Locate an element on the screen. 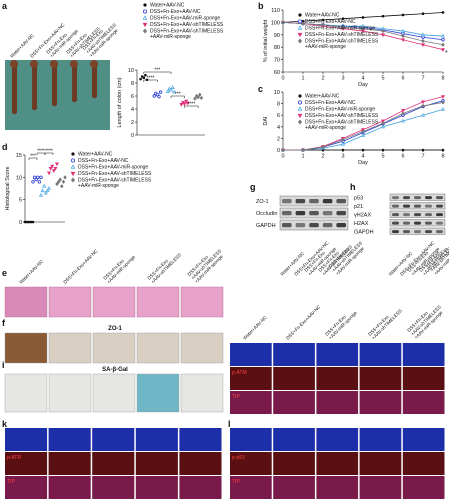 This screenshot has width=449, height=500. group-header: DSS+Fn-Exo+AAV-miR-sponge is located at coordinates (119, 267).